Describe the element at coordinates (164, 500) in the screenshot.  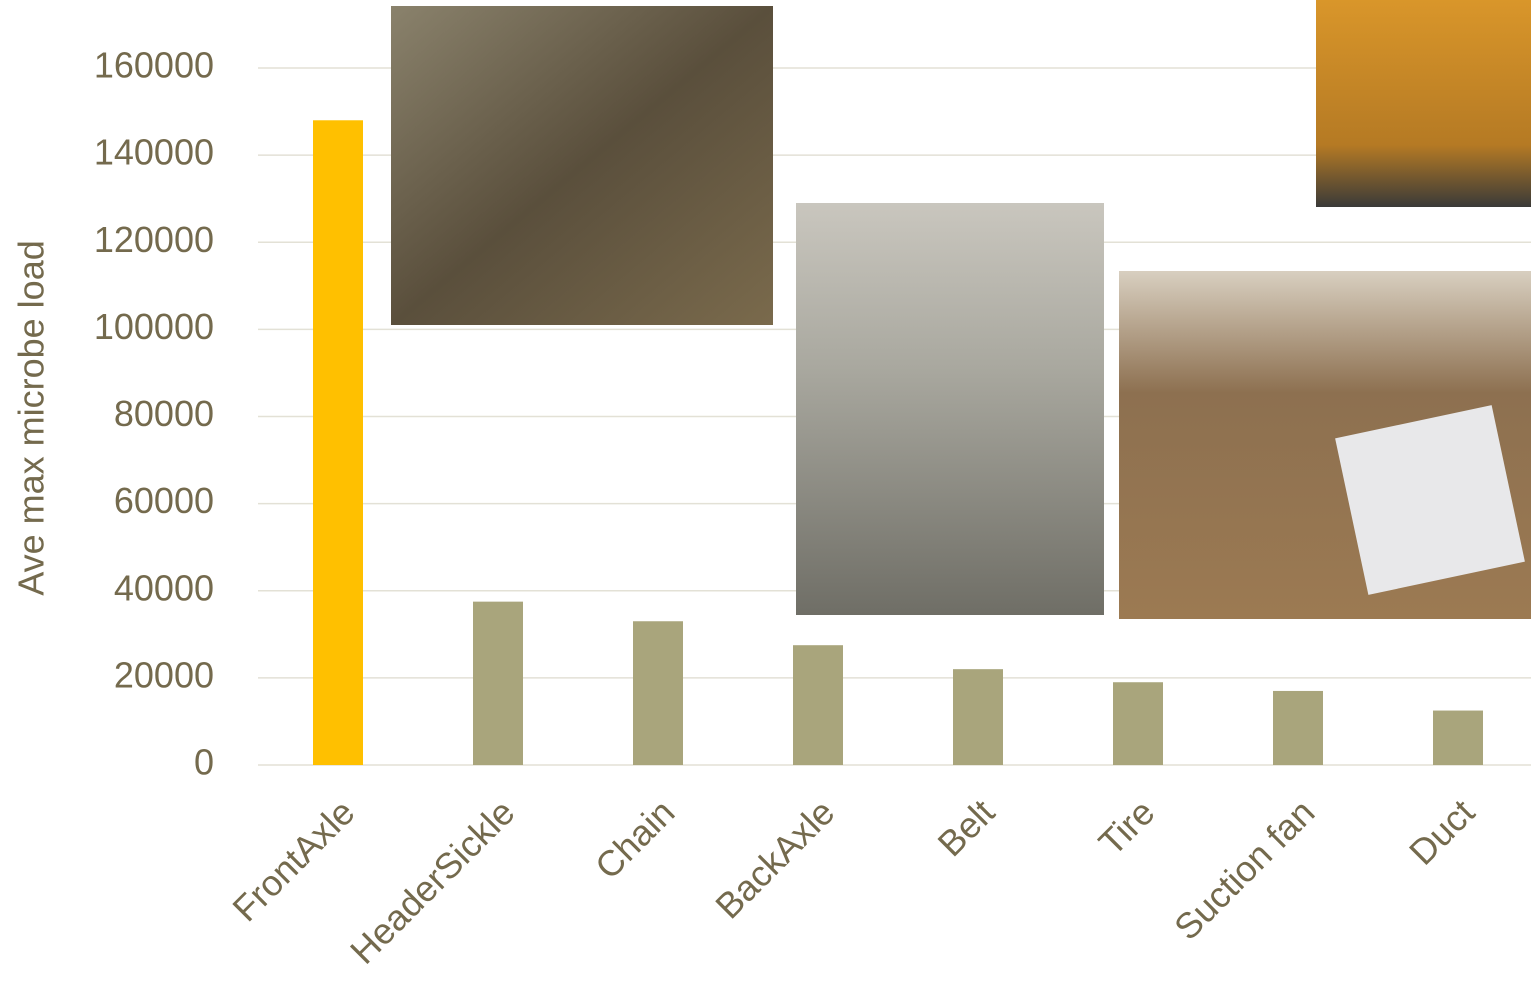
I see `y-tick-label: 60000` at that location.